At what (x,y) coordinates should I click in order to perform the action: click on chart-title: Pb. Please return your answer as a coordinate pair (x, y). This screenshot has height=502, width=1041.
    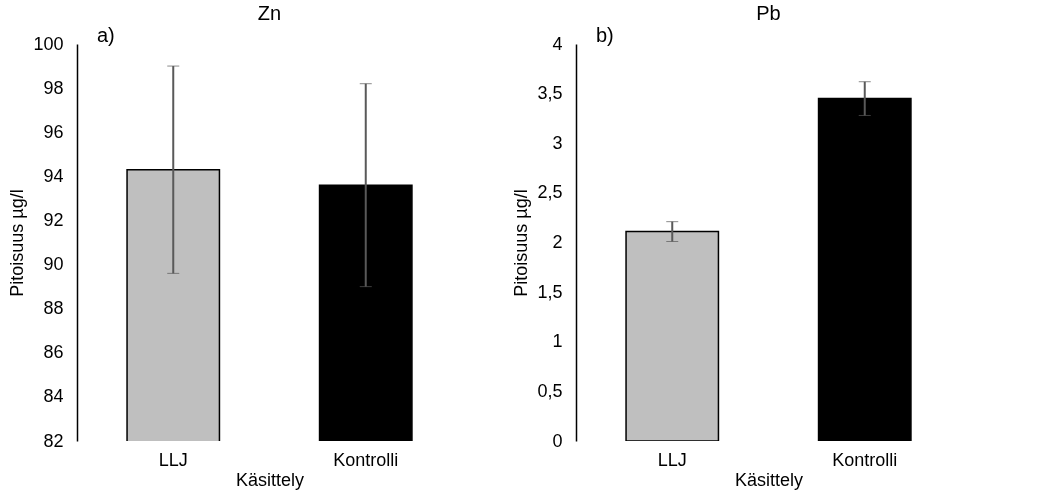
    Looking at the image, I should click on (768, 13).